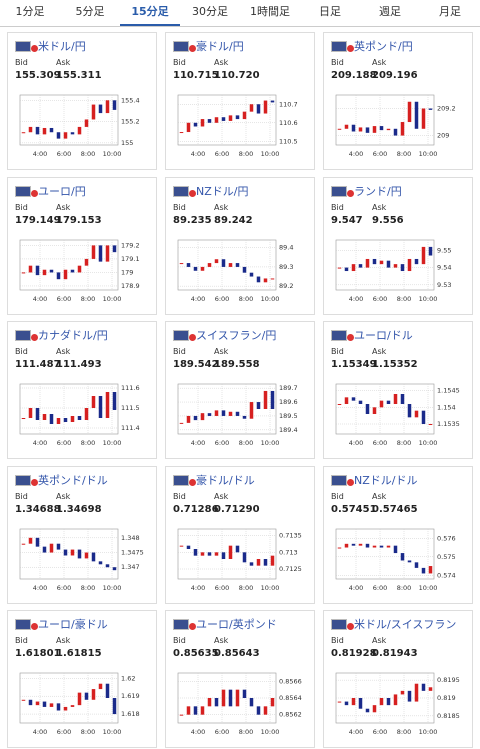  What do you see at coordinates (30, 11) in the screenshot?
I see `tab: 1分足` at bounding box center [30, 11].